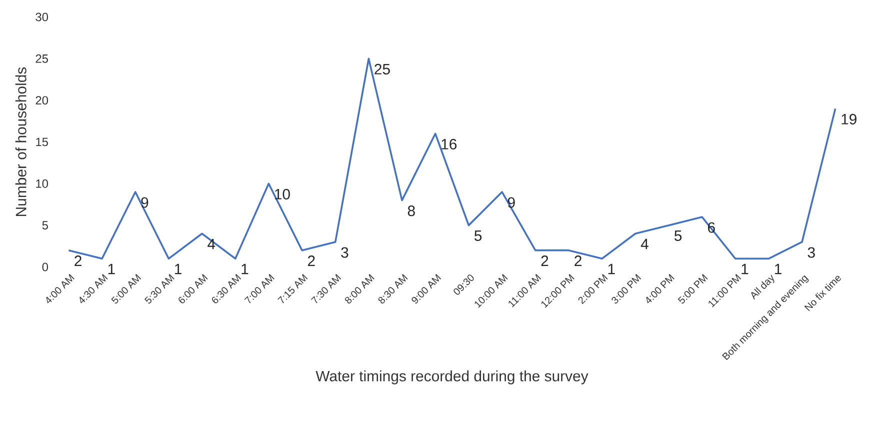 This screenshot has width=874, height=433. Describe the element at coordinates (762, 287) in the screenshot. I see `x-tick-label: All day` at that location.